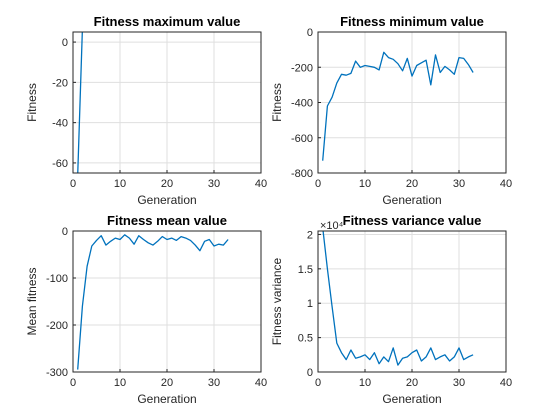 The height and width of the screenshot is (420, 560). I want to click on chart-title: Fitness maximum value, so click(167, 21).